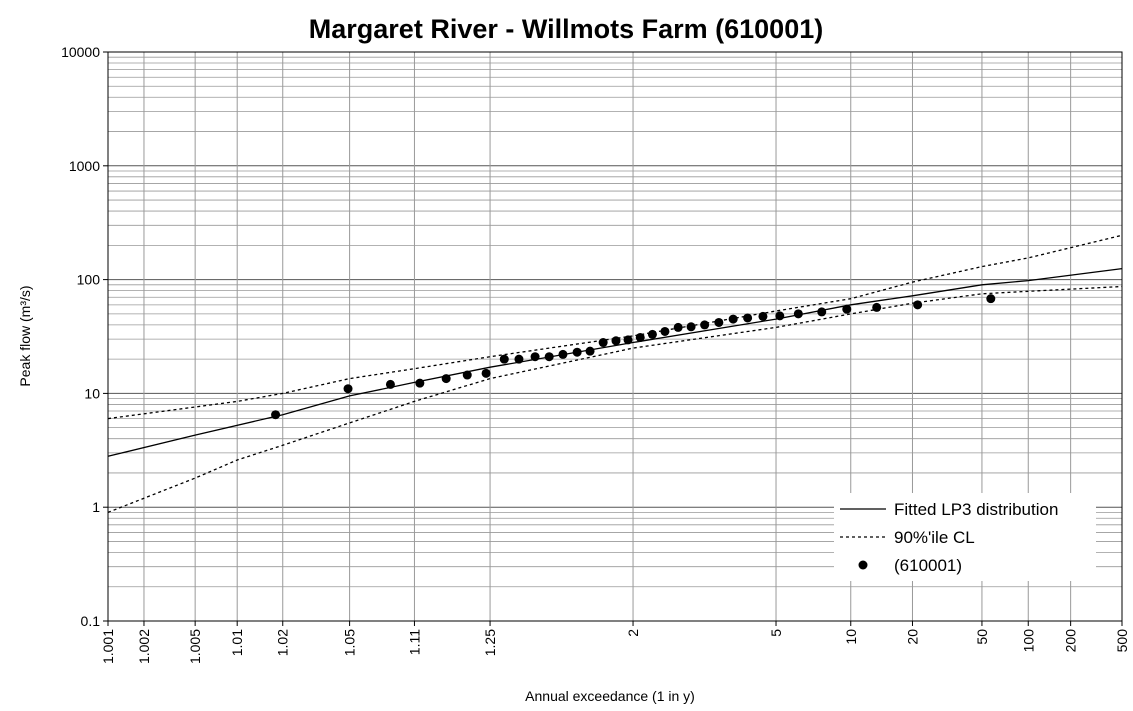 This screenshot has height=711, width=1133. What do you see at coordinates (89, 280) in the screenshot?
I see `y-tick-label: 100` at bounding box center [89, 280].